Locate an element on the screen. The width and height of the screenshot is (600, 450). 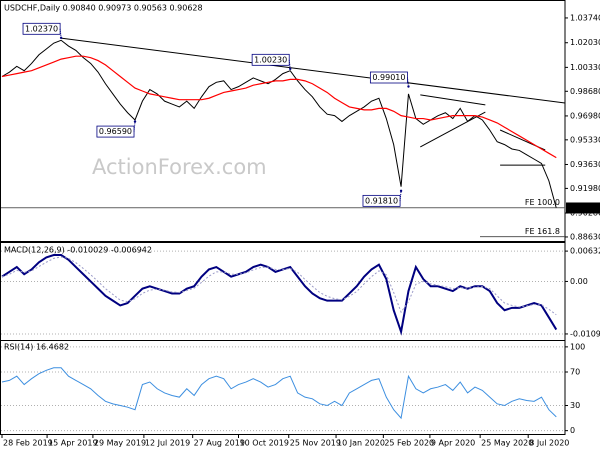
x-tick-label: 9 Apr 2020 is located at coordinates (453, 443).